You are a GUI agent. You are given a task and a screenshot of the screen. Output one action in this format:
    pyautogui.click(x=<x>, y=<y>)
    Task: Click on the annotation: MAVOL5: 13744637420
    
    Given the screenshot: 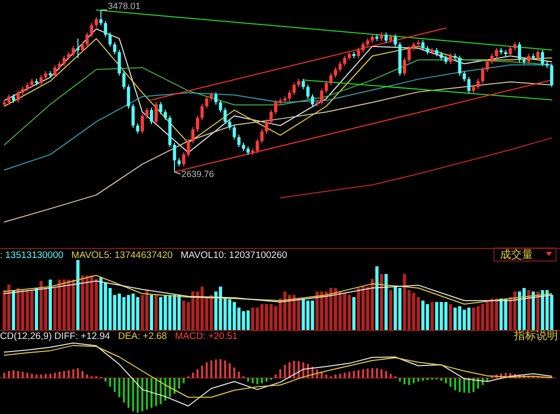 What is the action you would take?
    pyautogui.click(x=122, y=255)
    